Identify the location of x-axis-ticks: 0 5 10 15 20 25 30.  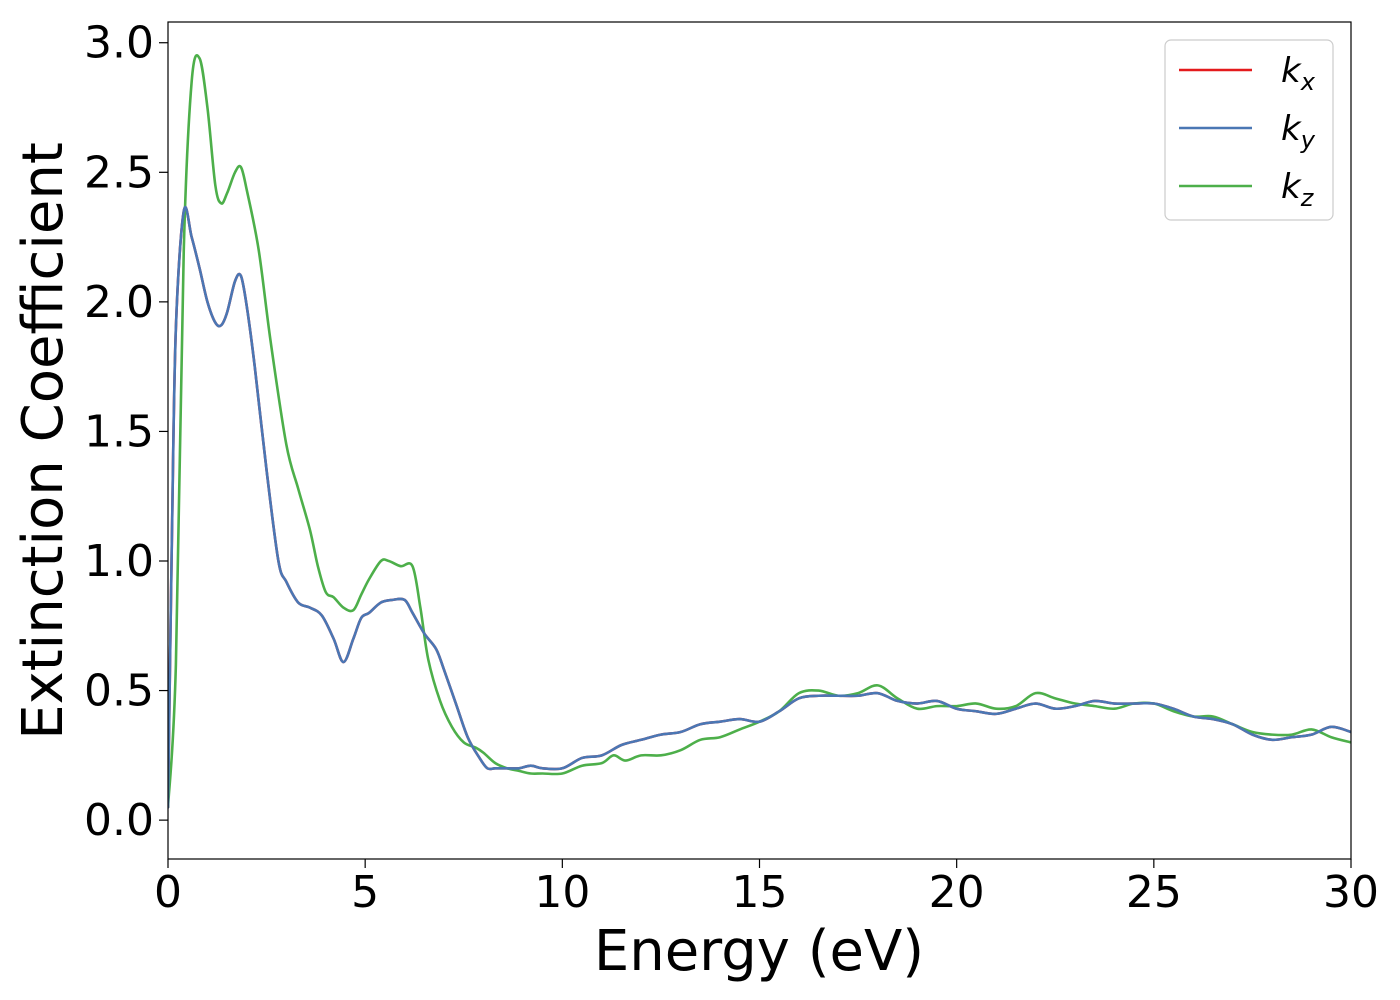
(766, 888).